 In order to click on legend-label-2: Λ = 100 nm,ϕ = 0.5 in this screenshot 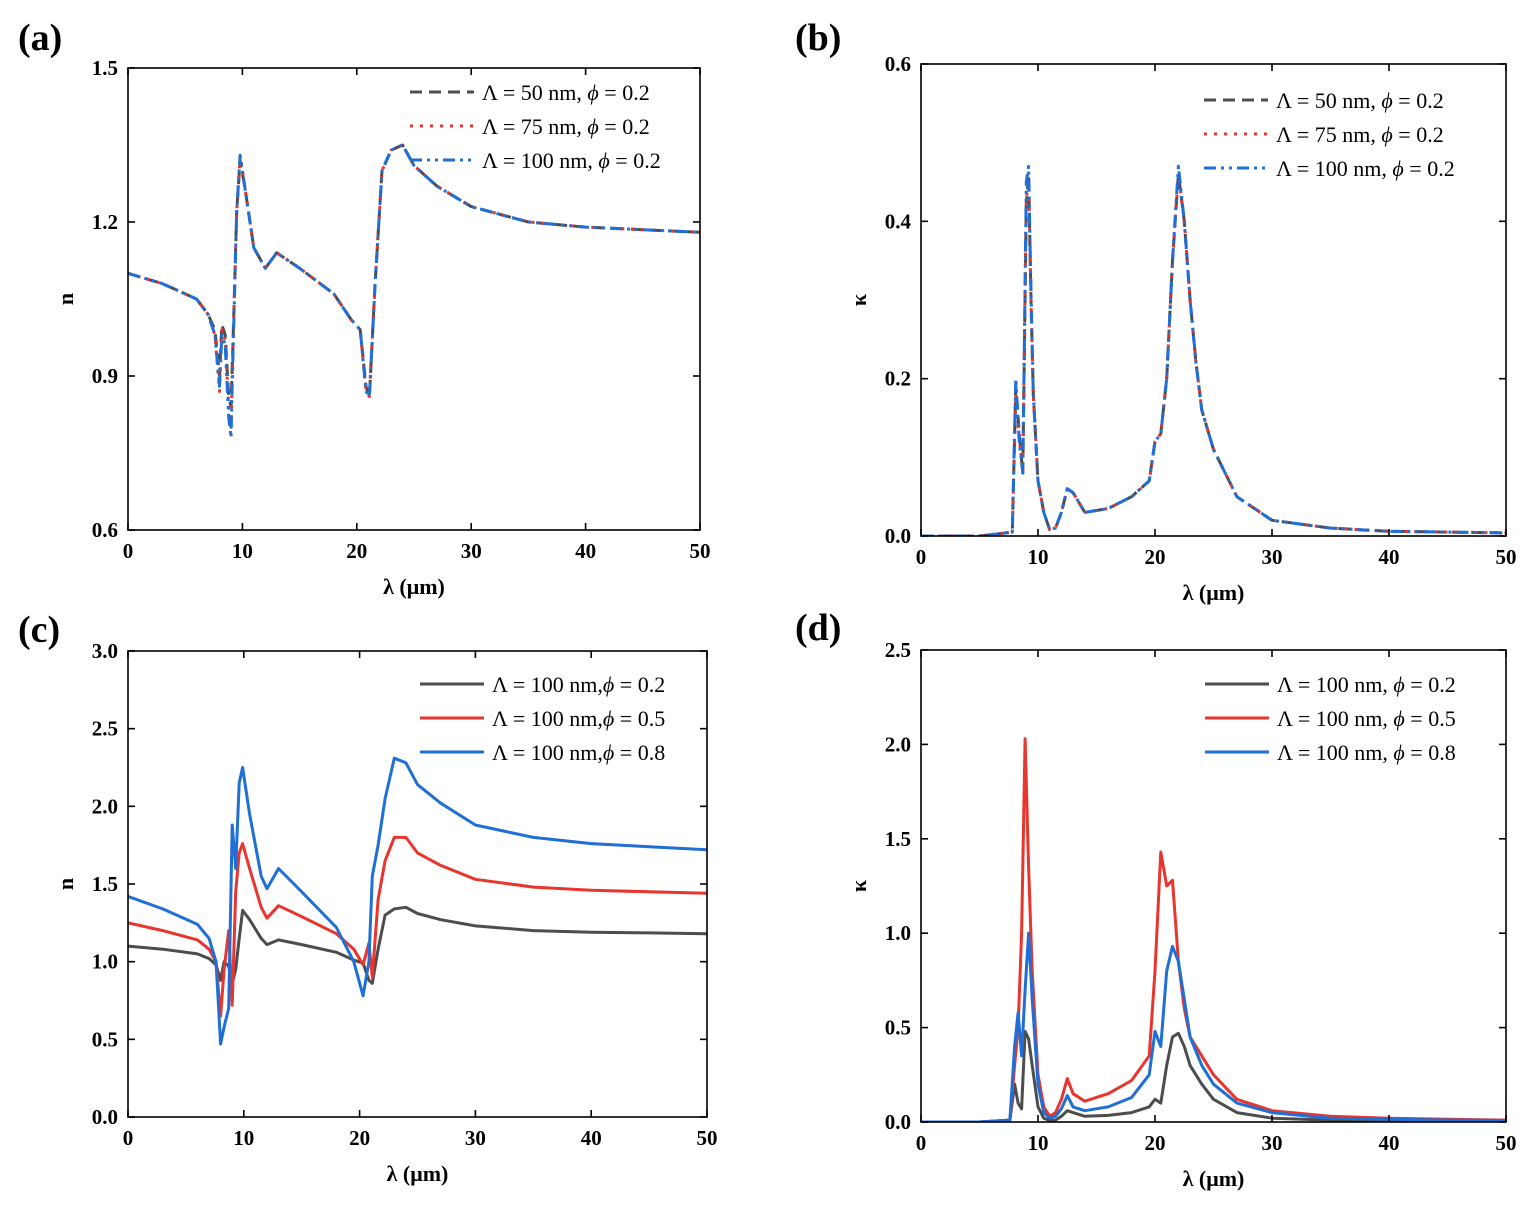, I will do `click(578, 718)`.